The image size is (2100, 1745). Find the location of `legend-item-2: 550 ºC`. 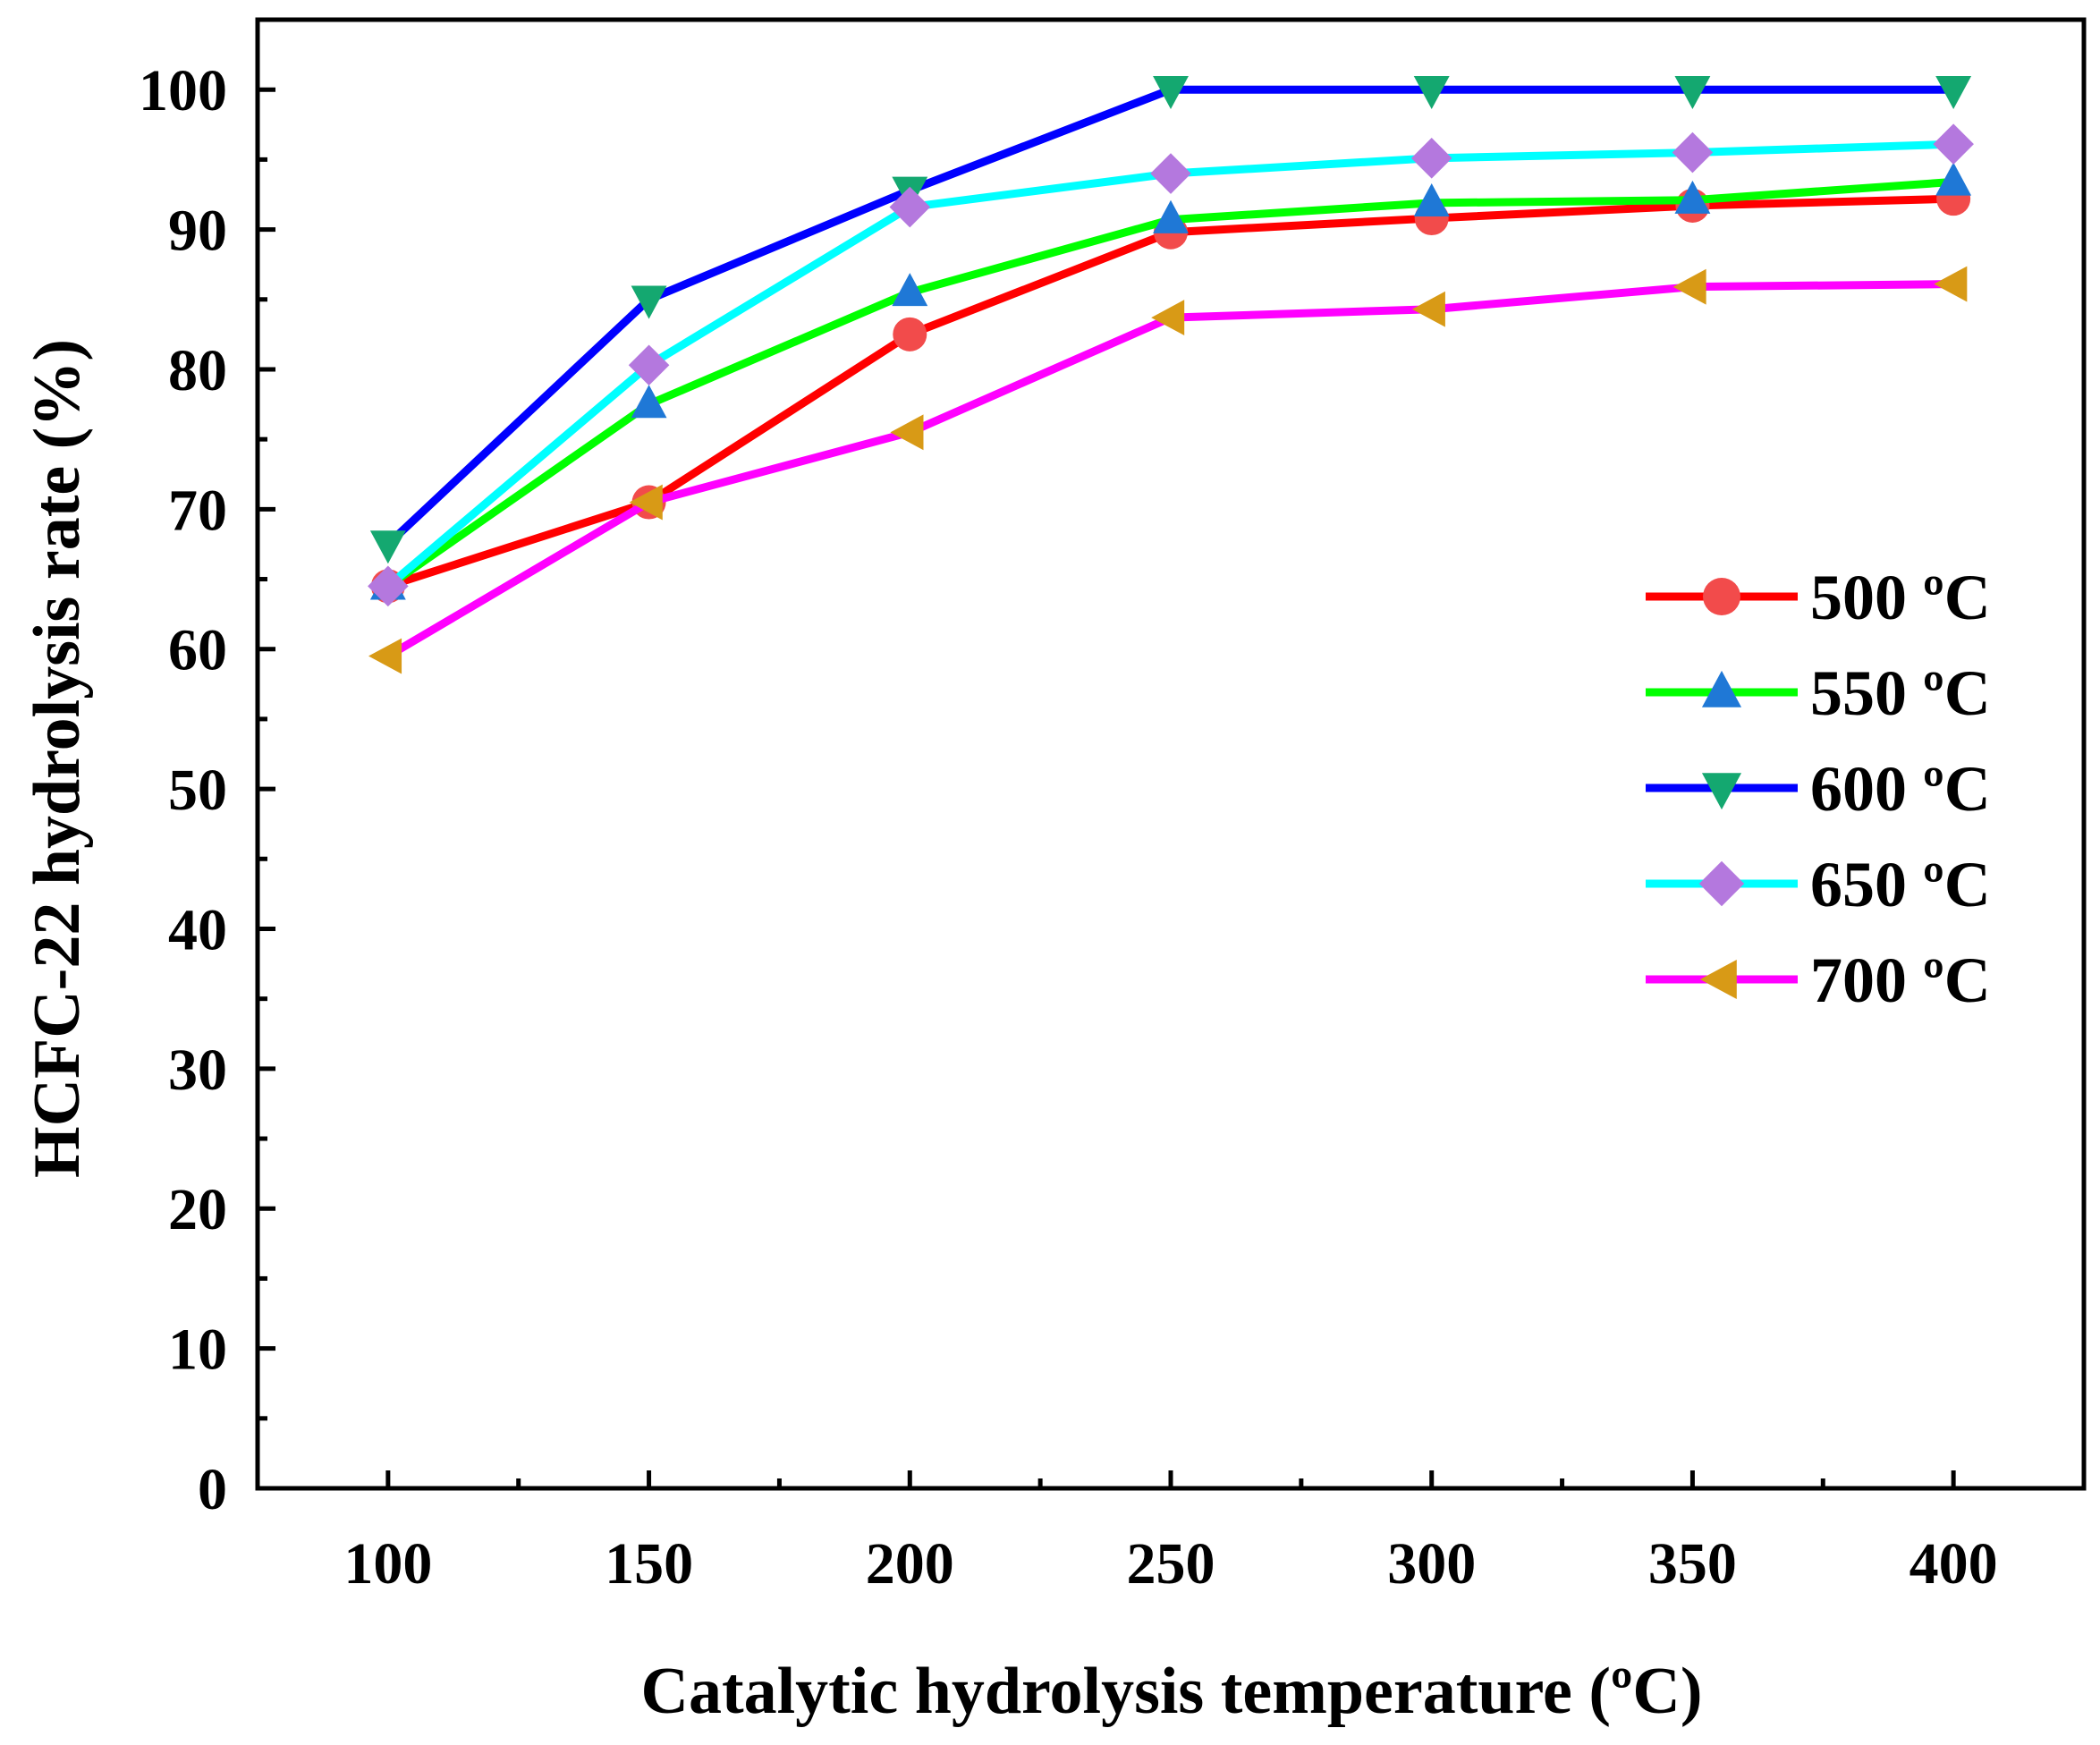

legend-item-2: 550 ºC is located at coordinates (1818, 693).